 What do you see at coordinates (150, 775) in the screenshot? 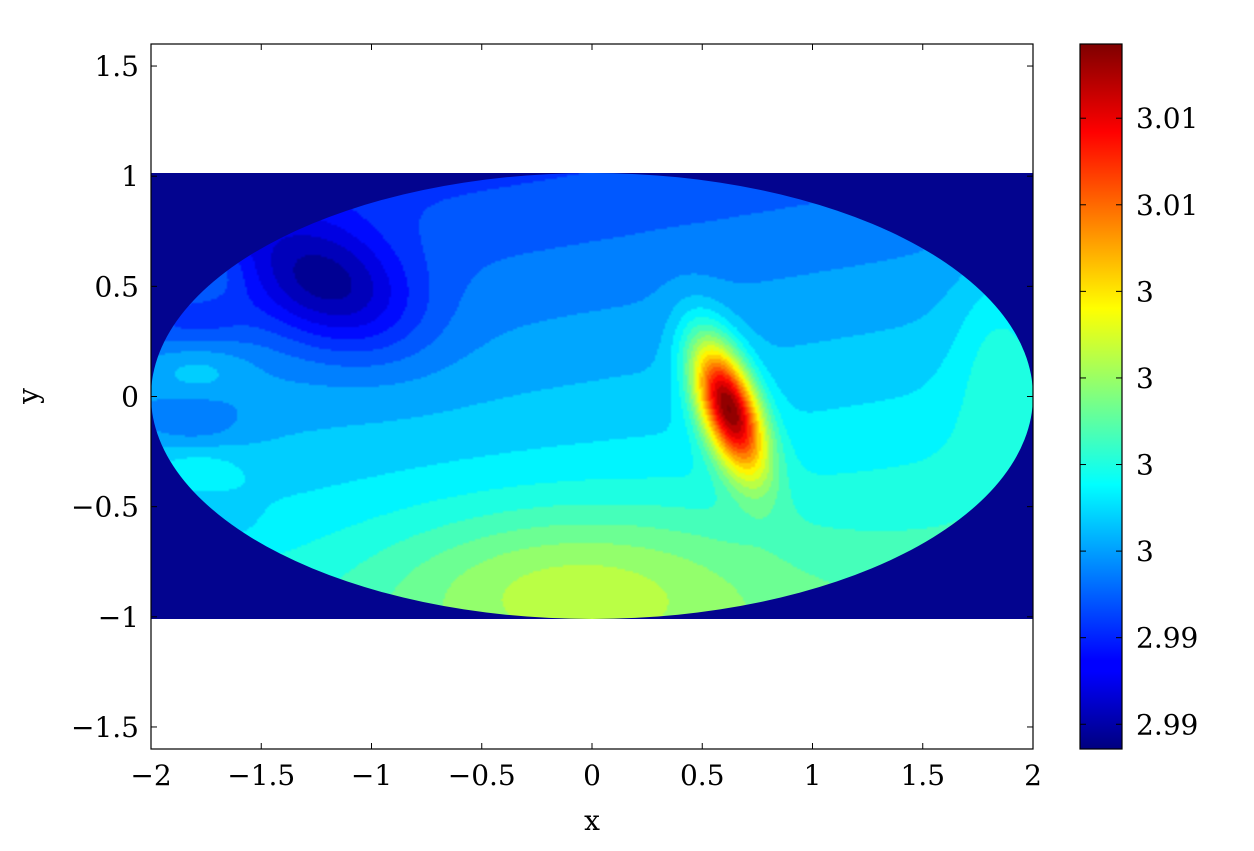
I see `x-tick-label: −2` at bounding box center [150, 775].